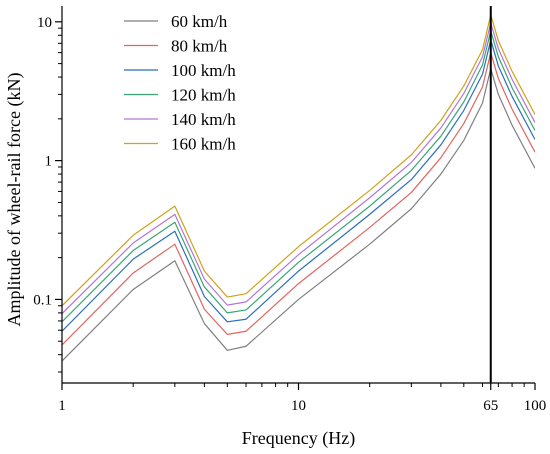 This screenshot has width=550, height=454. I want to click on legend-label-60-km-h: 60 km/h, so click(199, 21).